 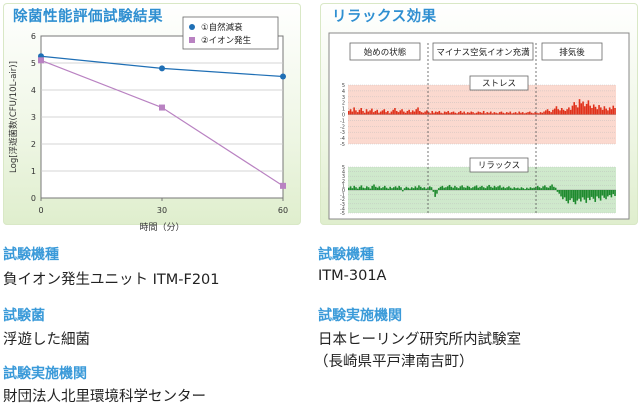 I want to click on test-institution-label: 試験実施機関, so click(x=45, y=374).